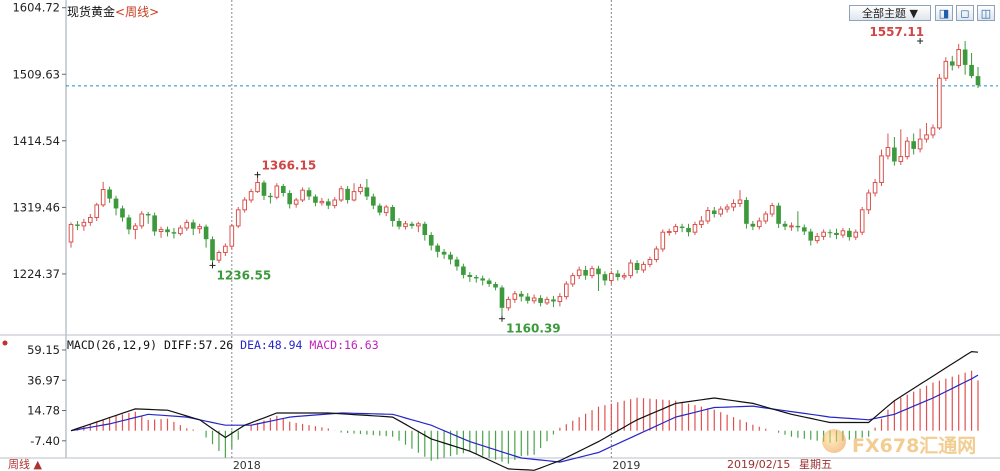 The image size is (1000, 471). Describe the element at coordinates (344, 345) in the screenshot. I see `macd-histogram-value: MACD:16.63` at that location.